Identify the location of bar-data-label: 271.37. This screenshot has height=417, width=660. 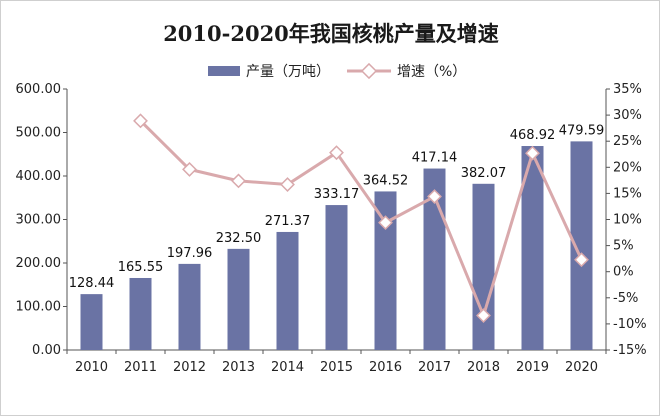
(288, 221).